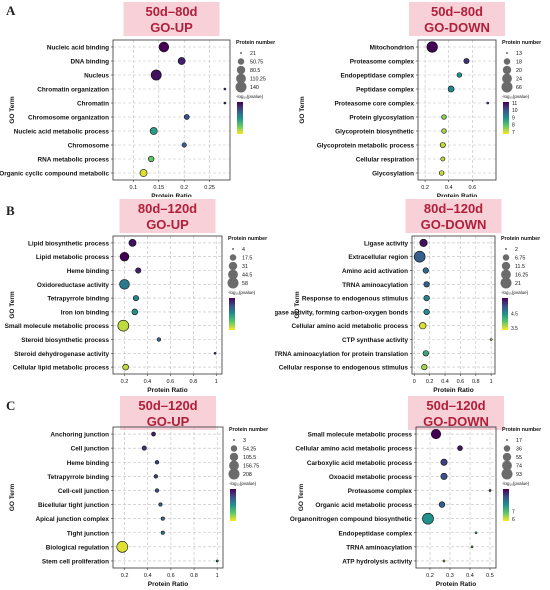  What do you see at coordinates (513, 118) in the screenshot?
I see `colorbar-tick-label: 9` at bounding box center [513, 118].